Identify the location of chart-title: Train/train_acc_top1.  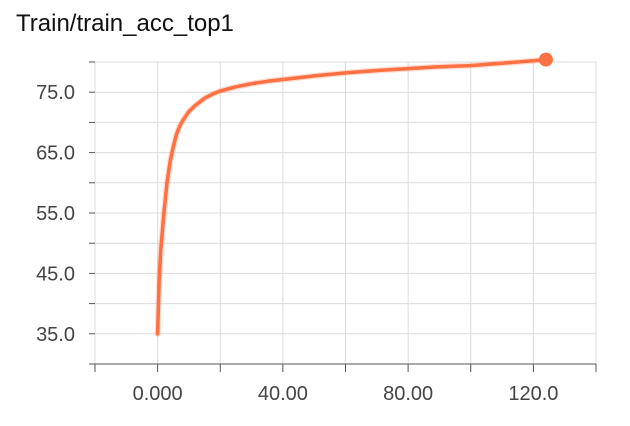
(125, 23).